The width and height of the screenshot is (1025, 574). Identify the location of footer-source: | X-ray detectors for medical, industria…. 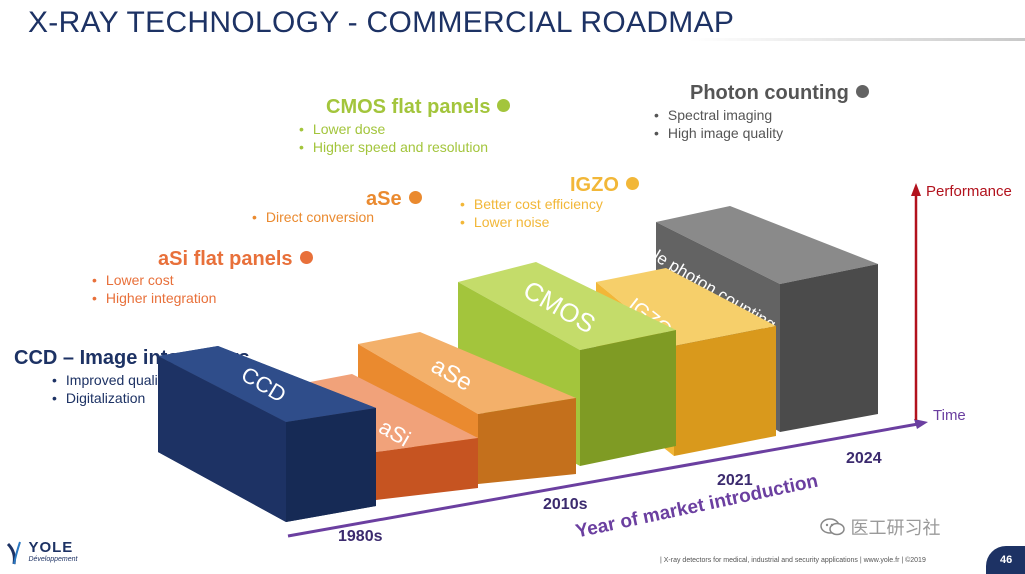
(793, 560).